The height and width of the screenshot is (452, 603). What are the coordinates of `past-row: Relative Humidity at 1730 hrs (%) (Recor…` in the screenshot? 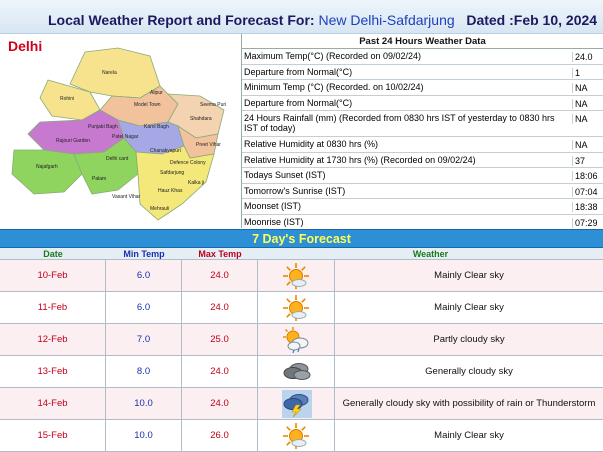 It's located at (422, 160).